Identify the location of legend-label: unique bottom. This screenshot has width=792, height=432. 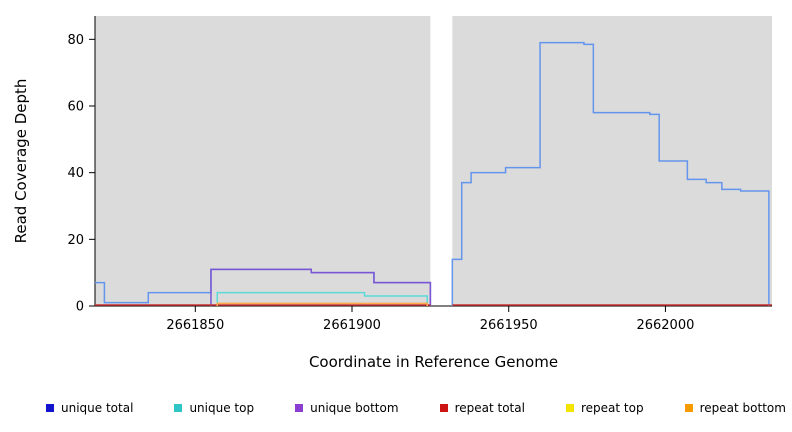
(354, 408).